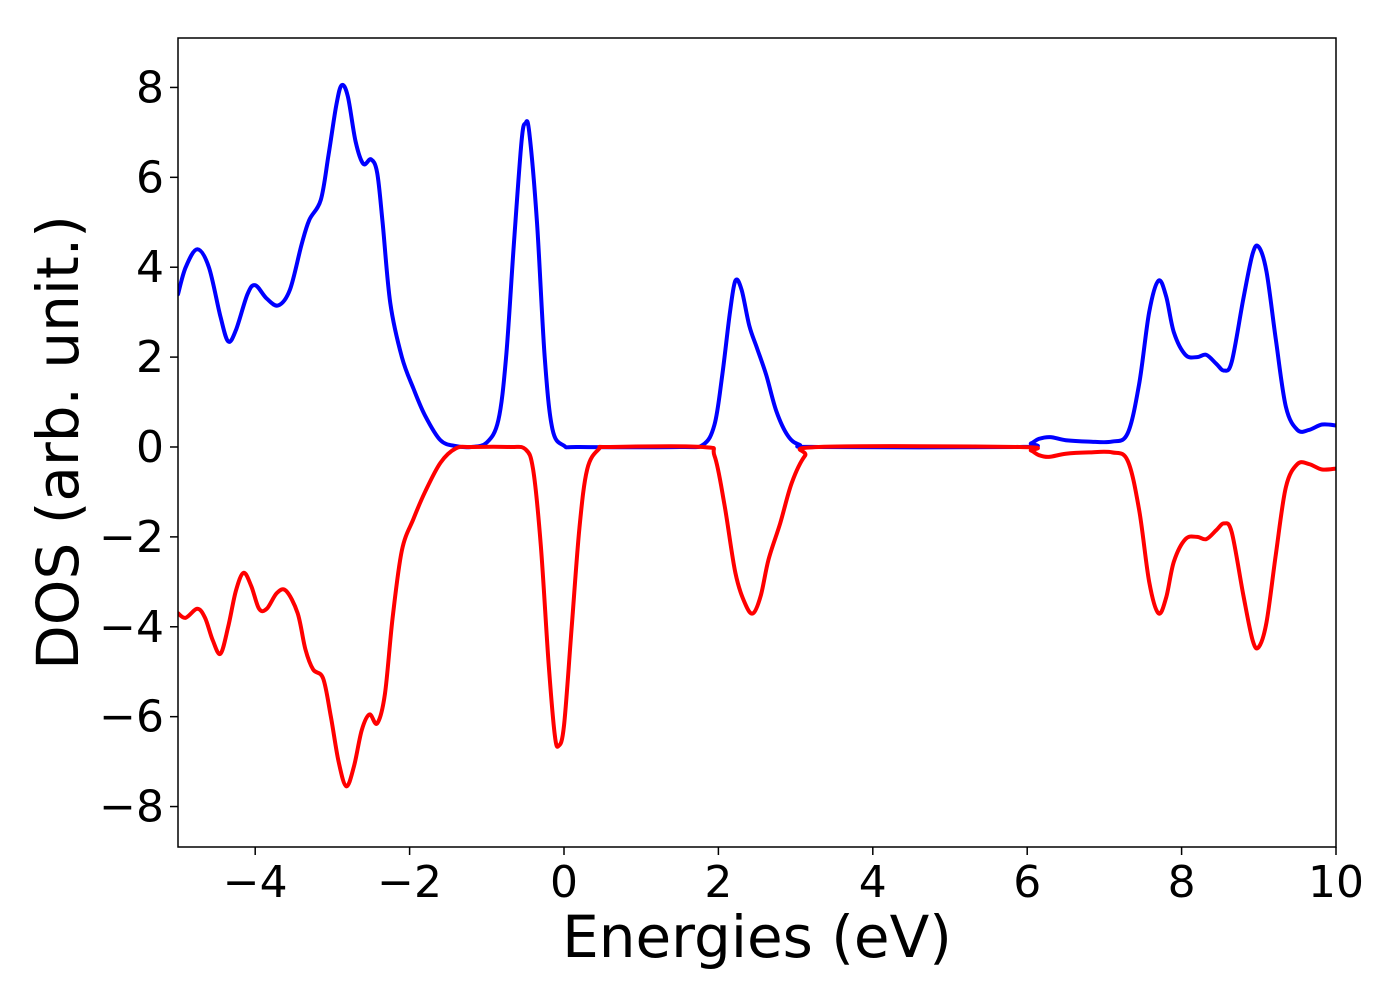 The image size is (1400, 1000). I want to click on y-tick-label: −6, so click(131, 717).